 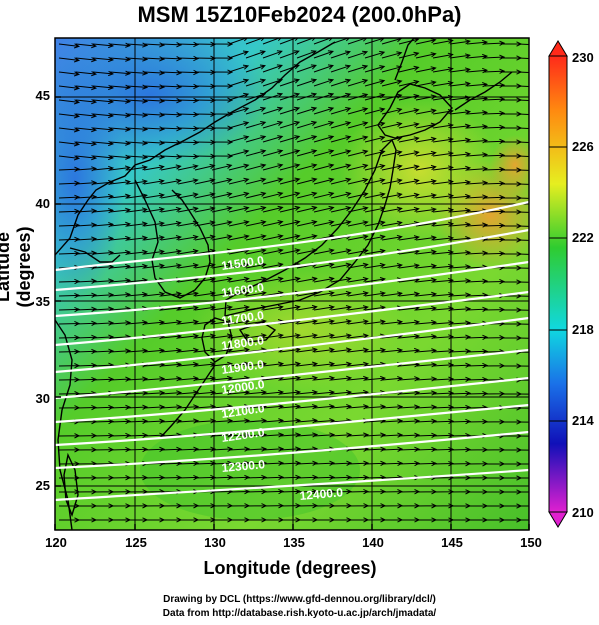 I want to click on colorbar-tick-218: 218, so click(x=583, y=329).